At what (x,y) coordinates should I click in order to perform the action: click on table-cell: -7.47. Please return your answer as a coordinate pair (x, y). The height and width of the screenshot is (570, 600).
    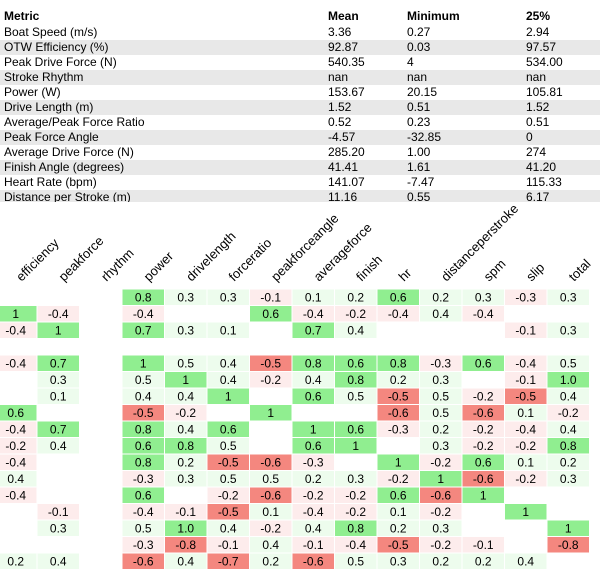
    Looking at the image, I should click on (421, 182).